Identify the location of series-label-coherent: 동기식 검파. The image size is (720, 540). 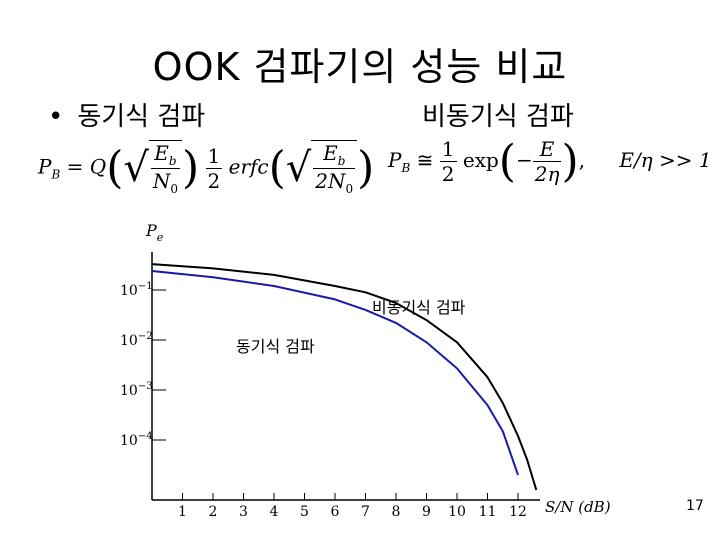
(275, 346).